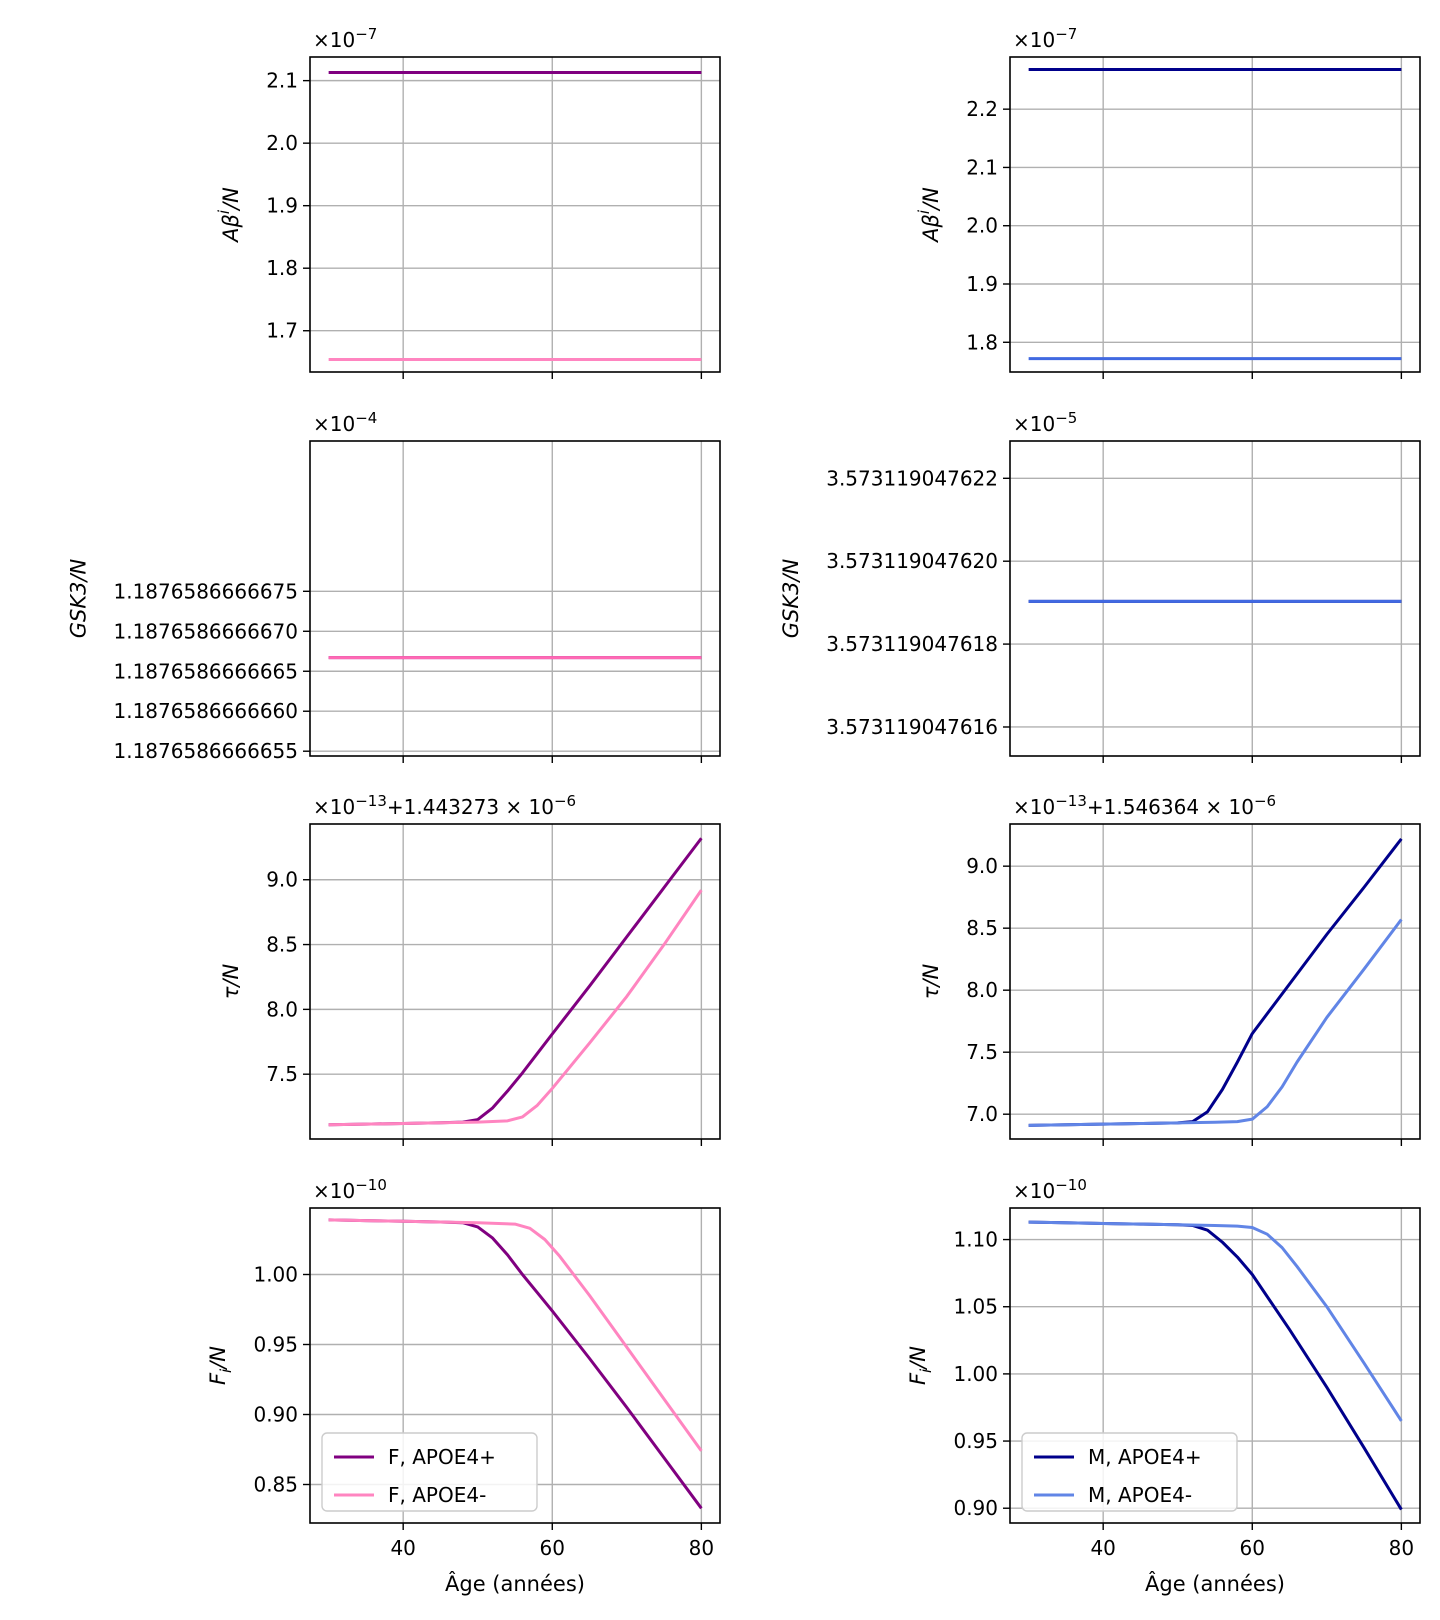 This screenshot has width=1440, height=1620. What do you see at coordinates (912, 478) in the screenshot?
I see `y-tick-label: 3.573119047622` at bounding box center [912, 478].